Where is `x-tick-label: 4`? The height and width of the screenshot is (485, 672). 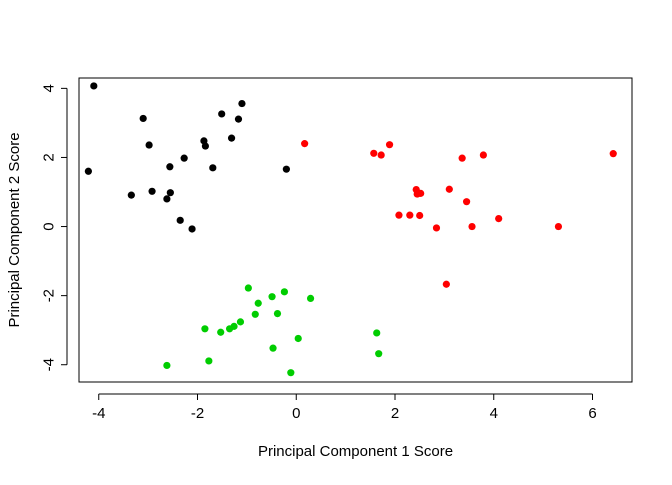
x-tick-label: 4 is located at coordinates (494, 413).